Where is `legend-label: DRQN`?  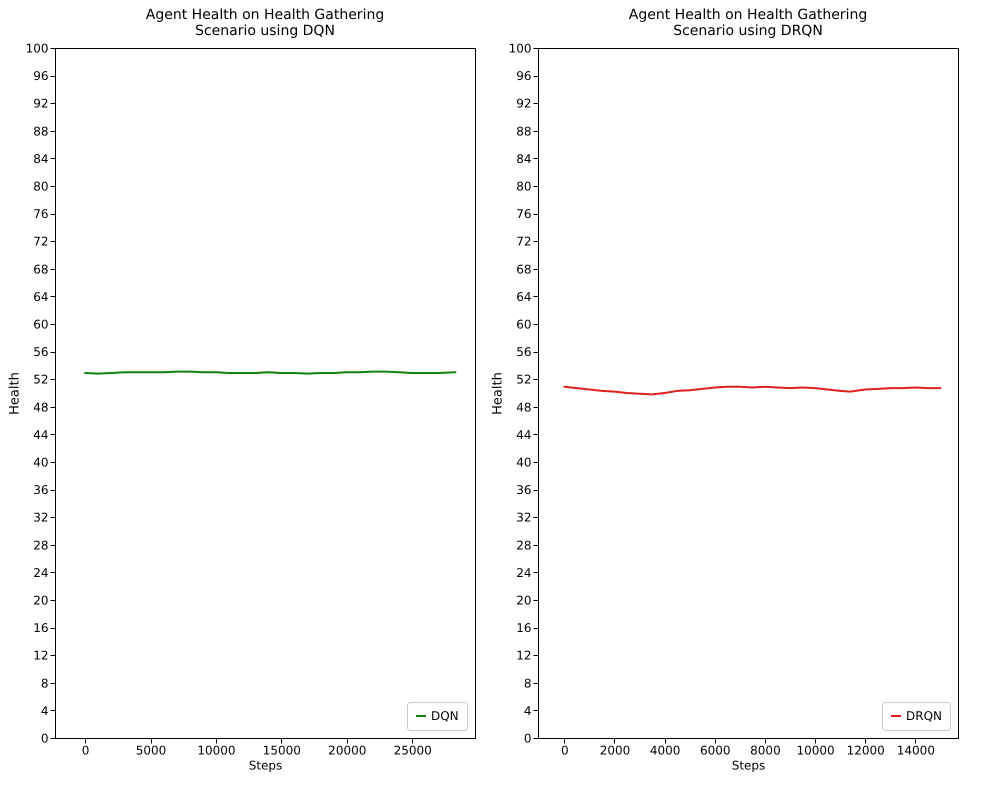 legend-label: DRQN is located at coordinates (924, 716).